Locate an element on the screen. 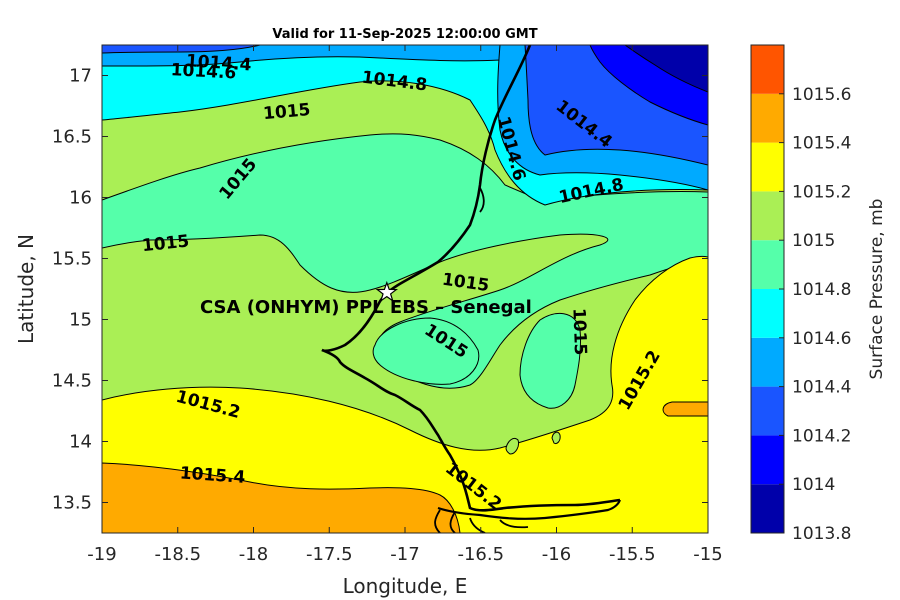 The image size is (900, 600). colorbar-label: 1015.2 is located at coordinates (821, 192).